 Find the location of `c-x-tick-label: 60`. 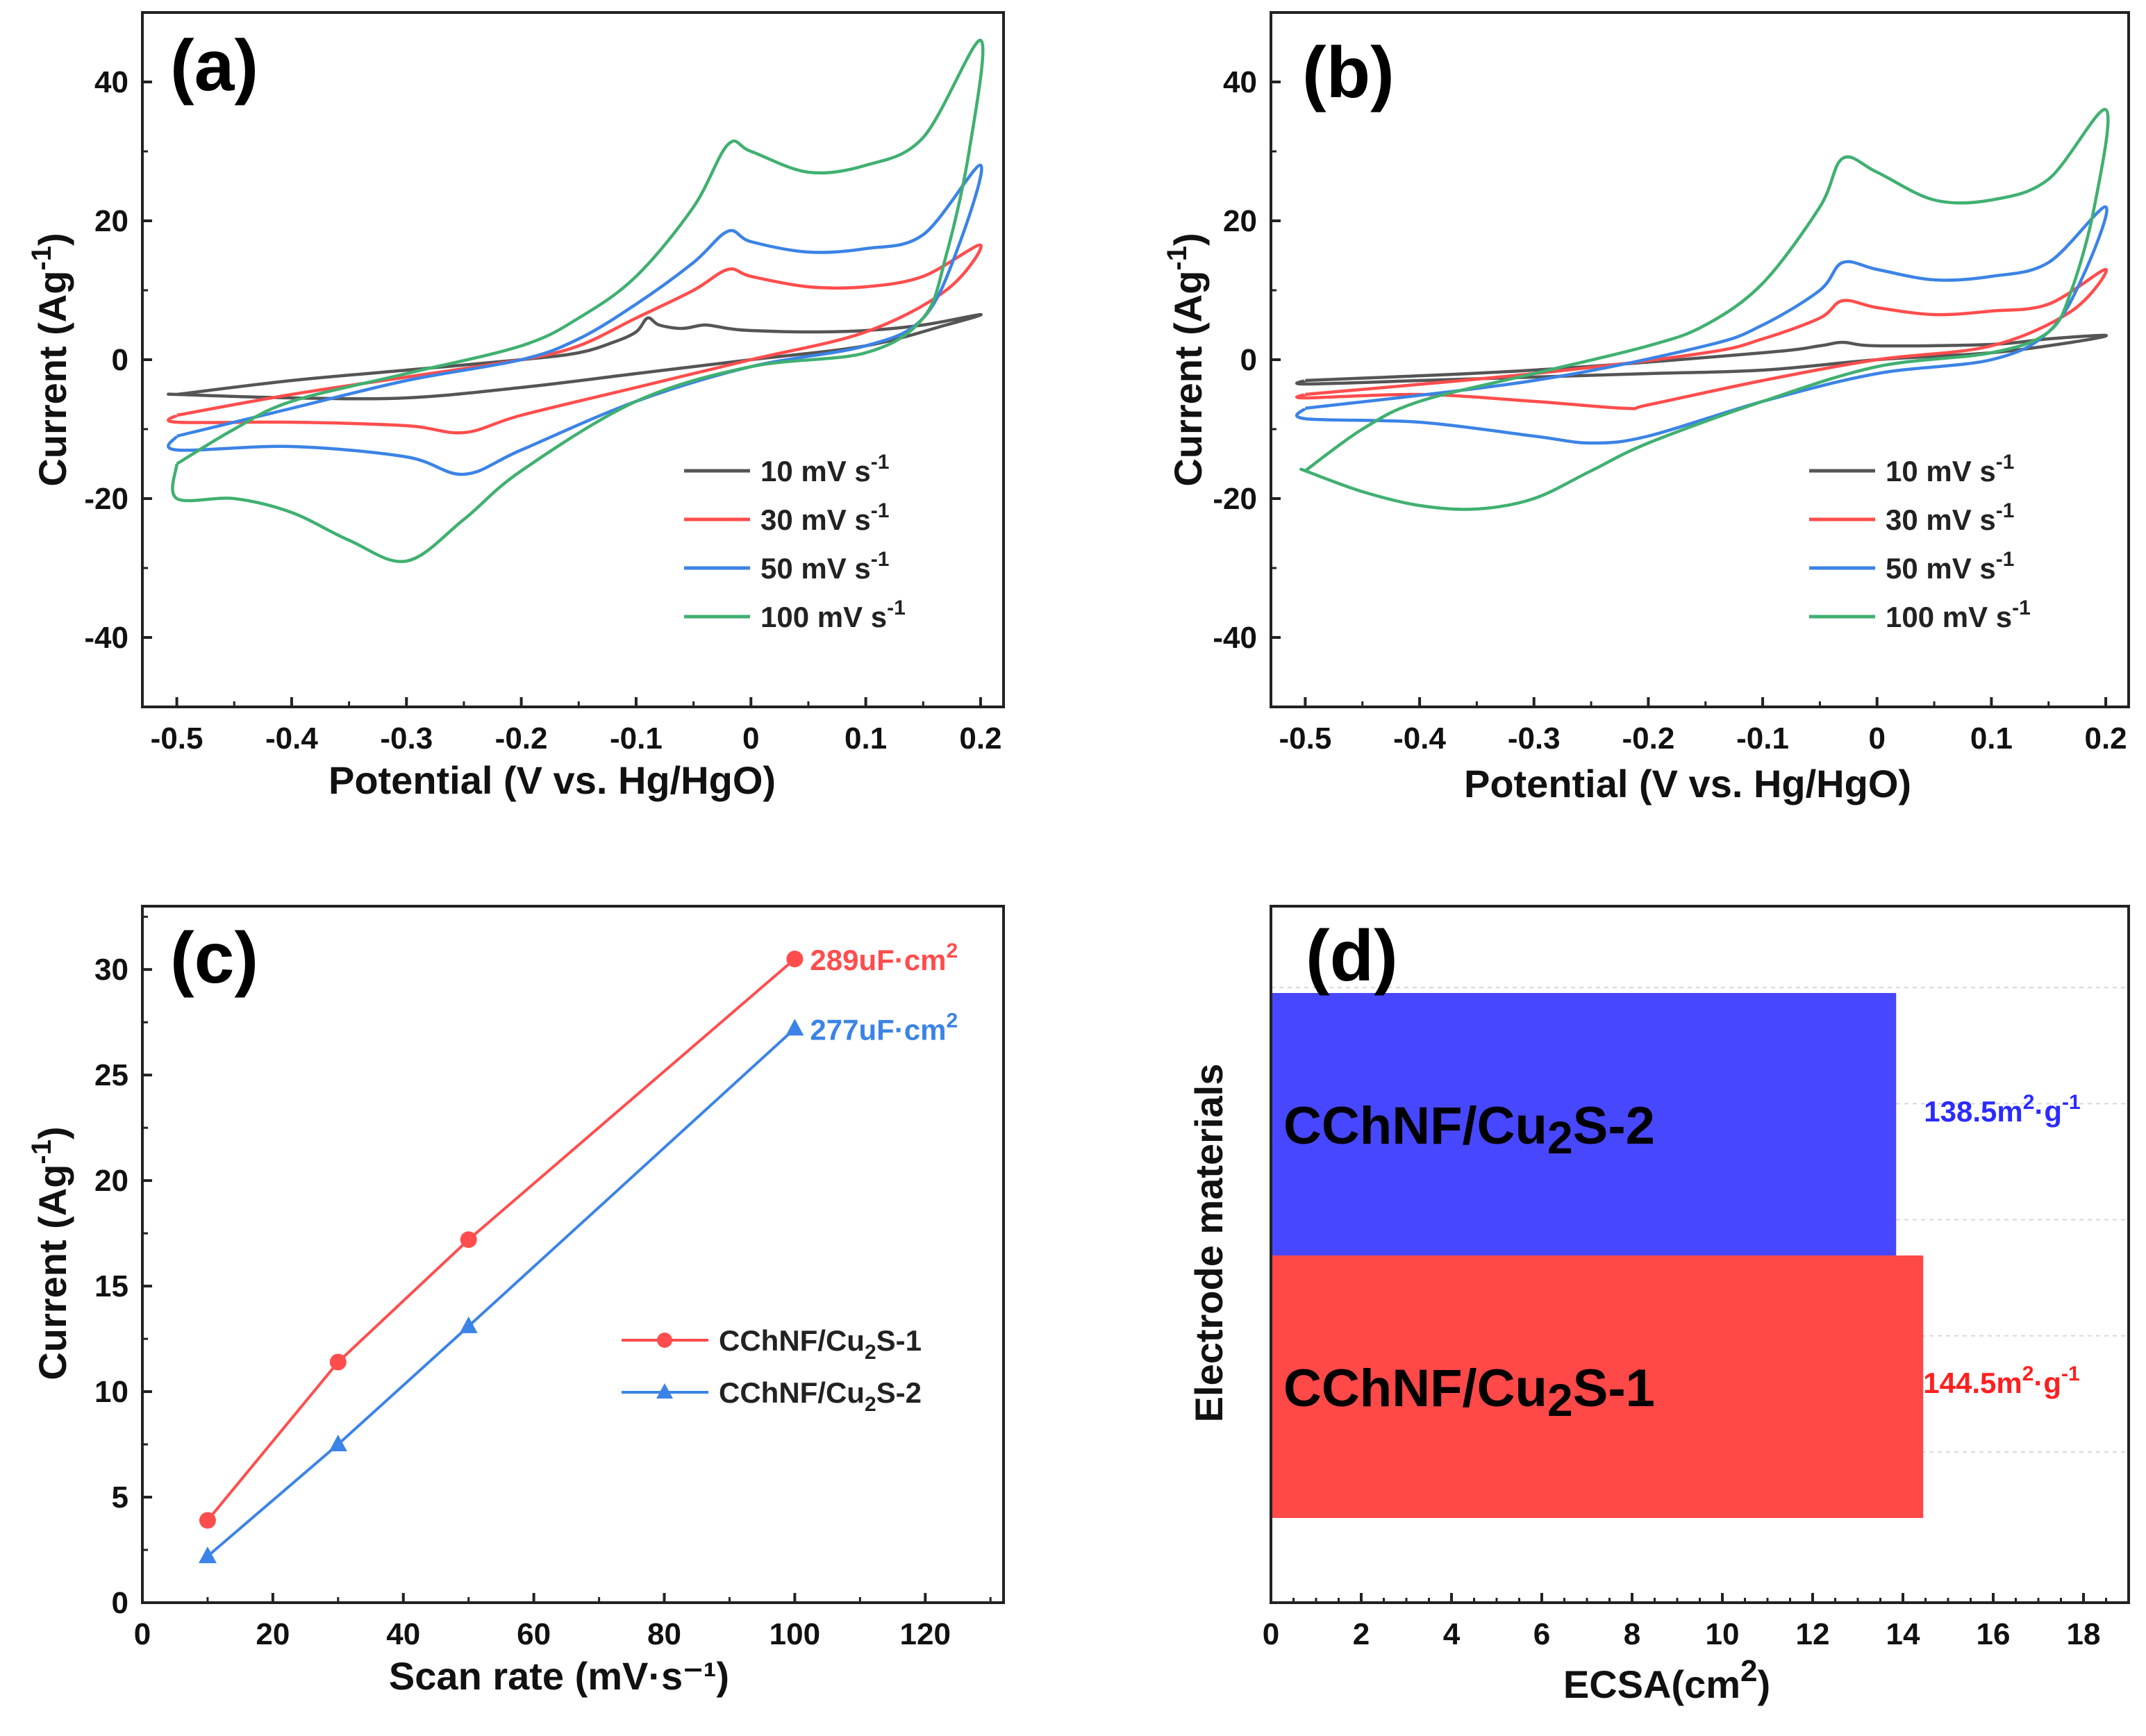

c-x-tick-label: 60 is located at coordinates (534, 1634).